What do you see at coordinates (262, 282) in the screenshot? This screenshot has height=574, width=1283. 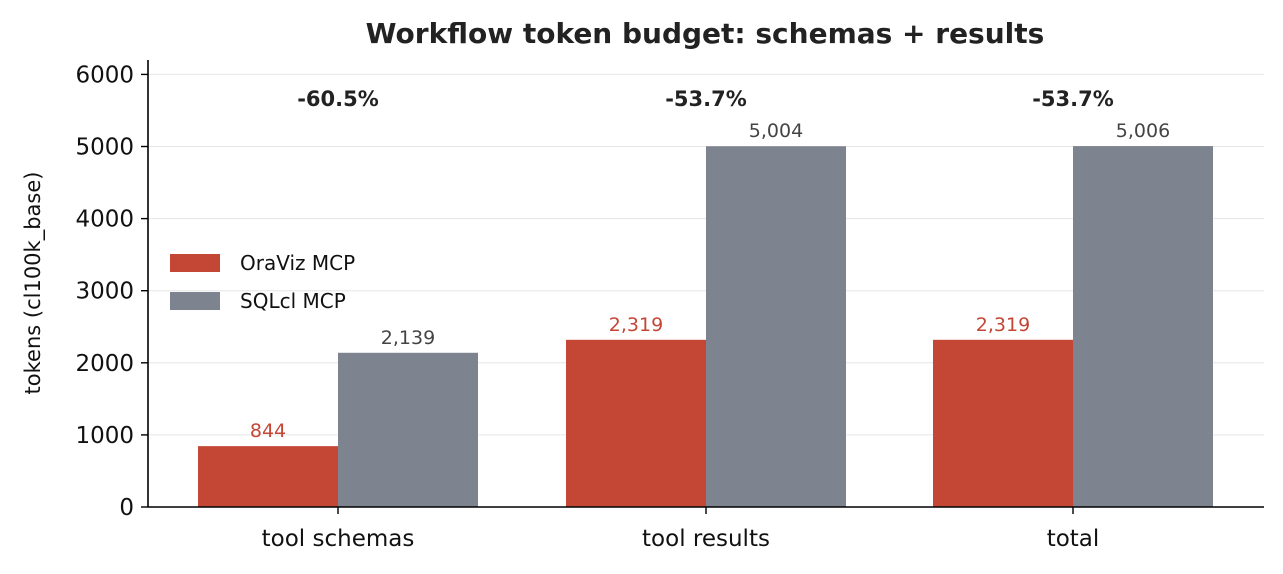 I see `legend: OraViz MCP SQLcl MCP` at bounding box center [262, 282].